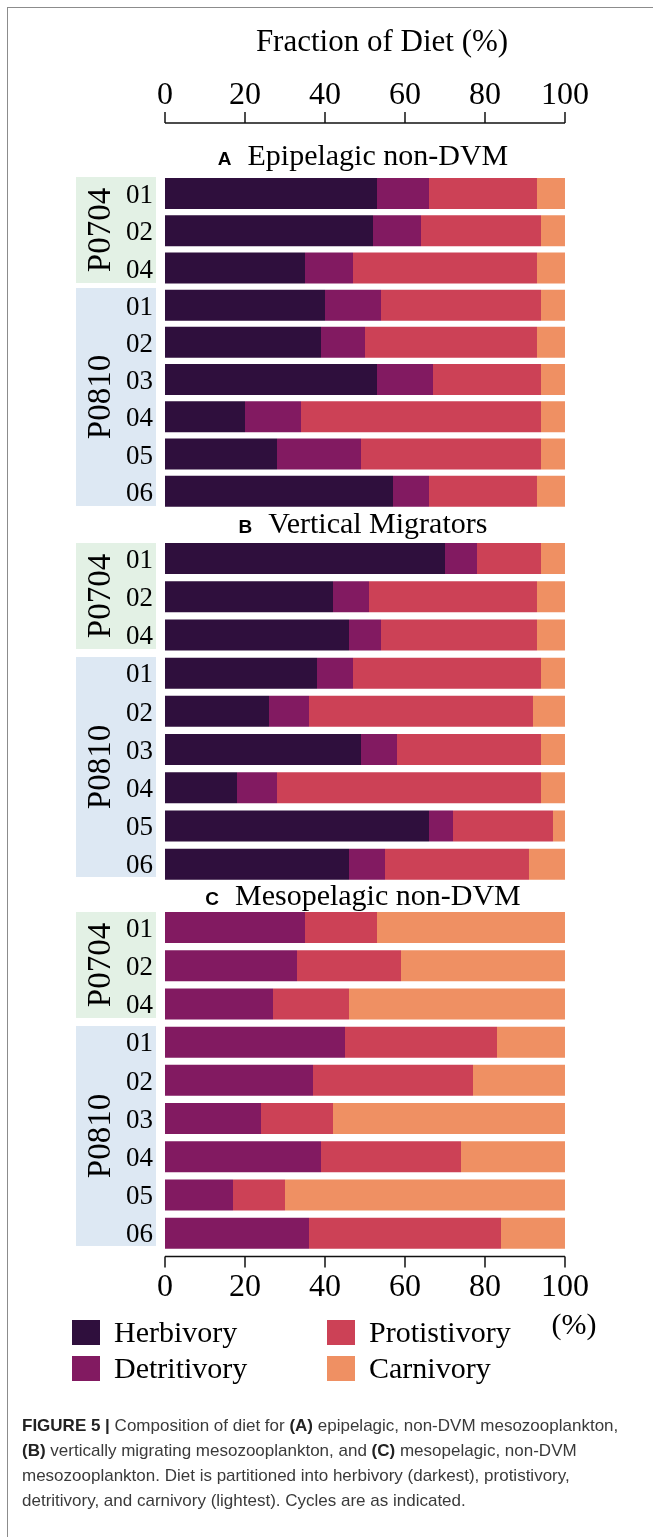  What do you see at coordinates (363, 154) in the screenshot?
I see `chart-title: A Epipelagic non-DVM` at bounding box center [363, 154].